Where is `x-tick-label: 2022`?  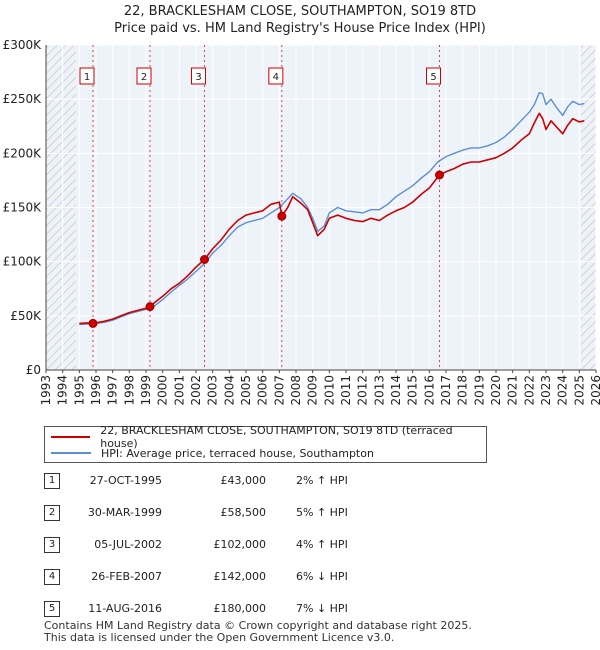
x-tick-label: 2022 is located at coordinates (529, 390).